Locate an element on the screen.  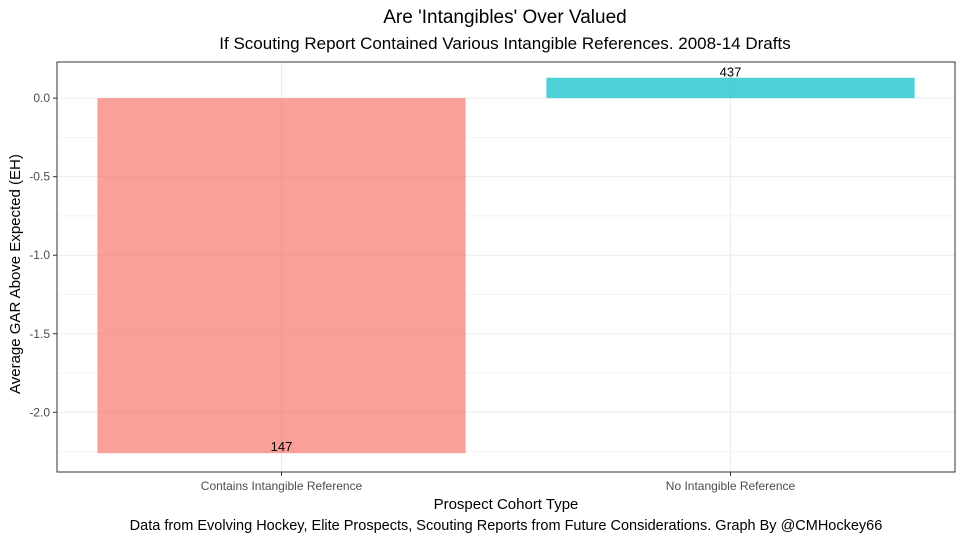
x-axis-label: Prospect Cohort Type is located at coordinates (506, 504).